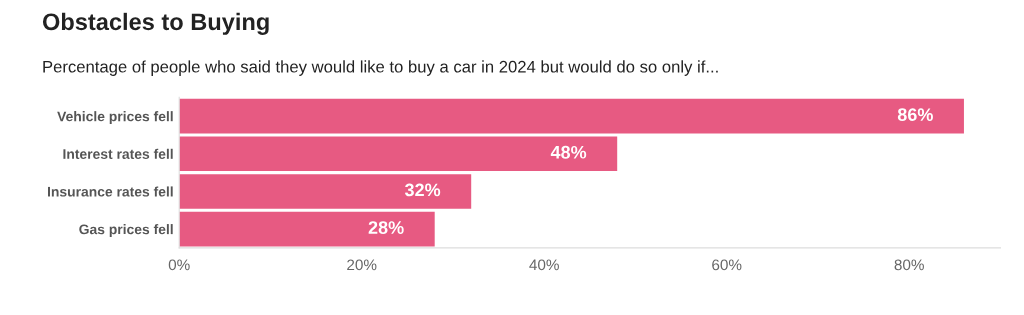 Image resolution: width=1024 pixels, height=315 pixels. What do you see at coordinates (118, 153) in the screenshot?
I see `y-tick-label: Interest rates fell` at bounding box center [118, 153].